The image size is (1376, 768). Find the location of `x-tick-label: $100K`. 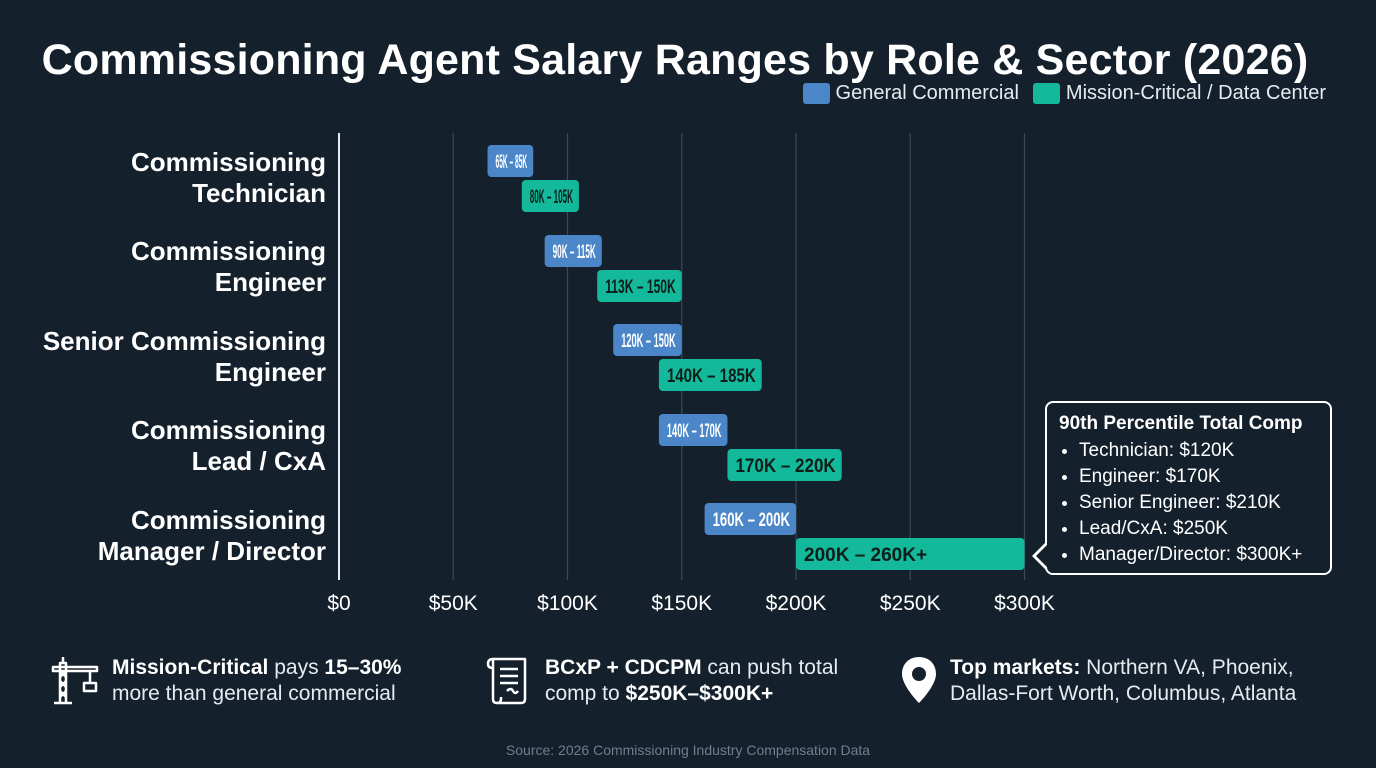

x-tick-label: $100K is located at coordinates (567, 603).